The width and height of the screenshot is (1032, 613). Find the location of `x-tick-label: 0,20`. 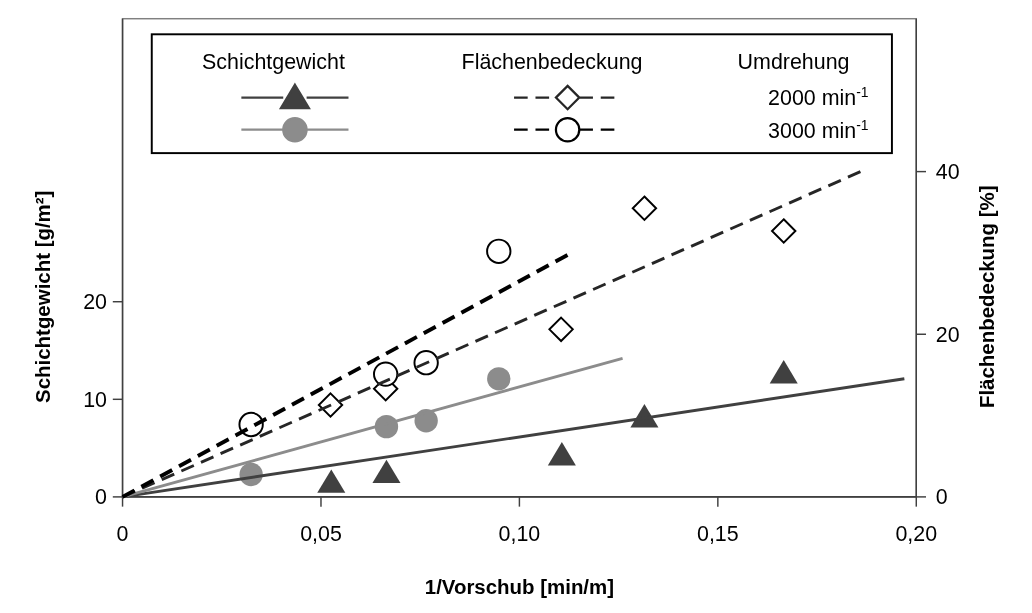

x-tick-label: 0,20 is located at coordinates (916, 533).